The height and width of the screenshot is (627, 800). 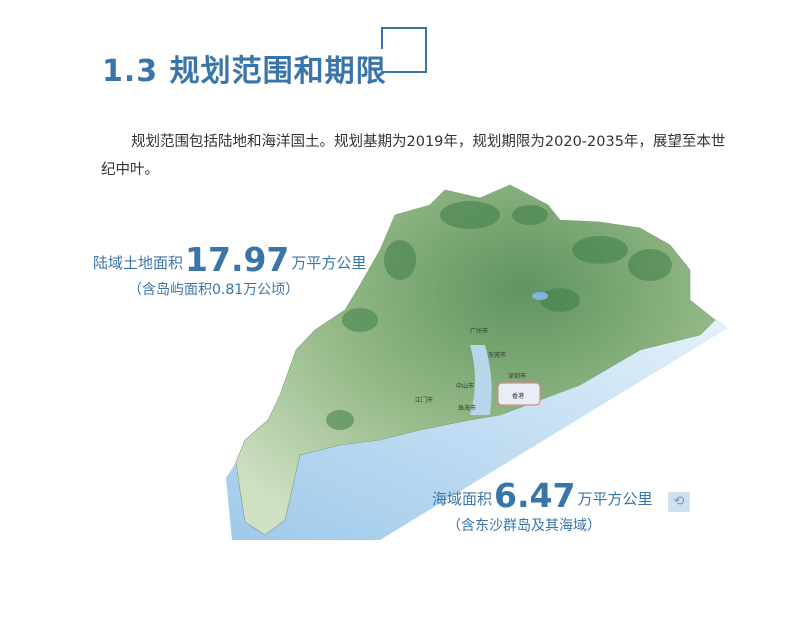 What do you see at coordinates (615, 499) in the screenshot?
I see `sea-area-unit: 万平方公里` at bounding box center [615, 499].